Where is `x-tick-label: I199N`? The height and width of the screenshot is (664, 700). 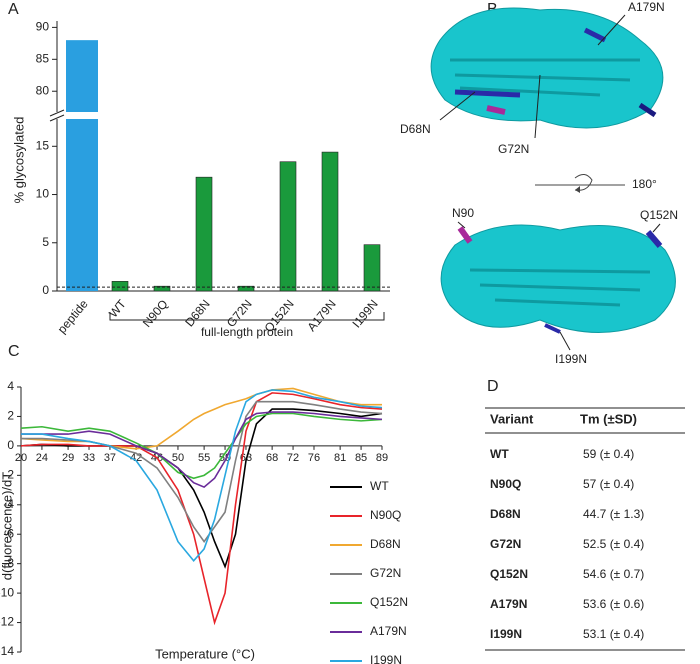
x-tick-label: I199N is located at coordinates (364, 314).